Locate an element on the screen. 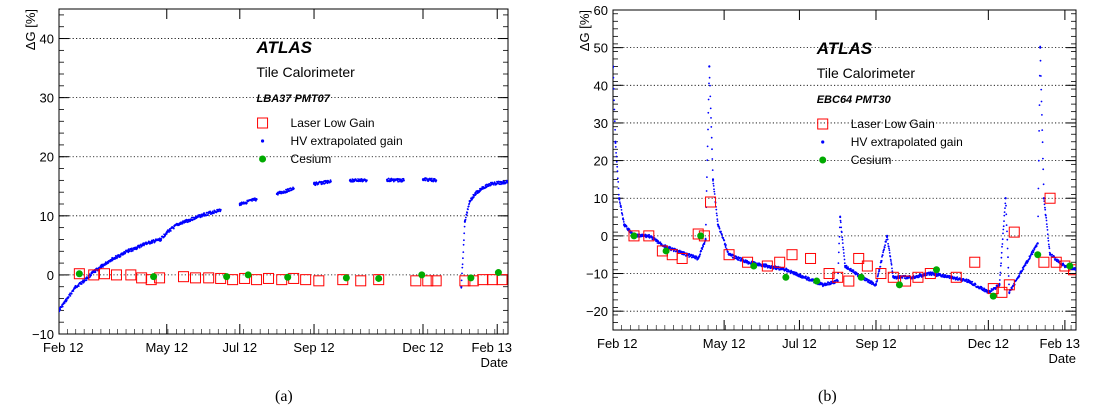  x-tick-label: Jul 12 is located at coordinates (239, 347).